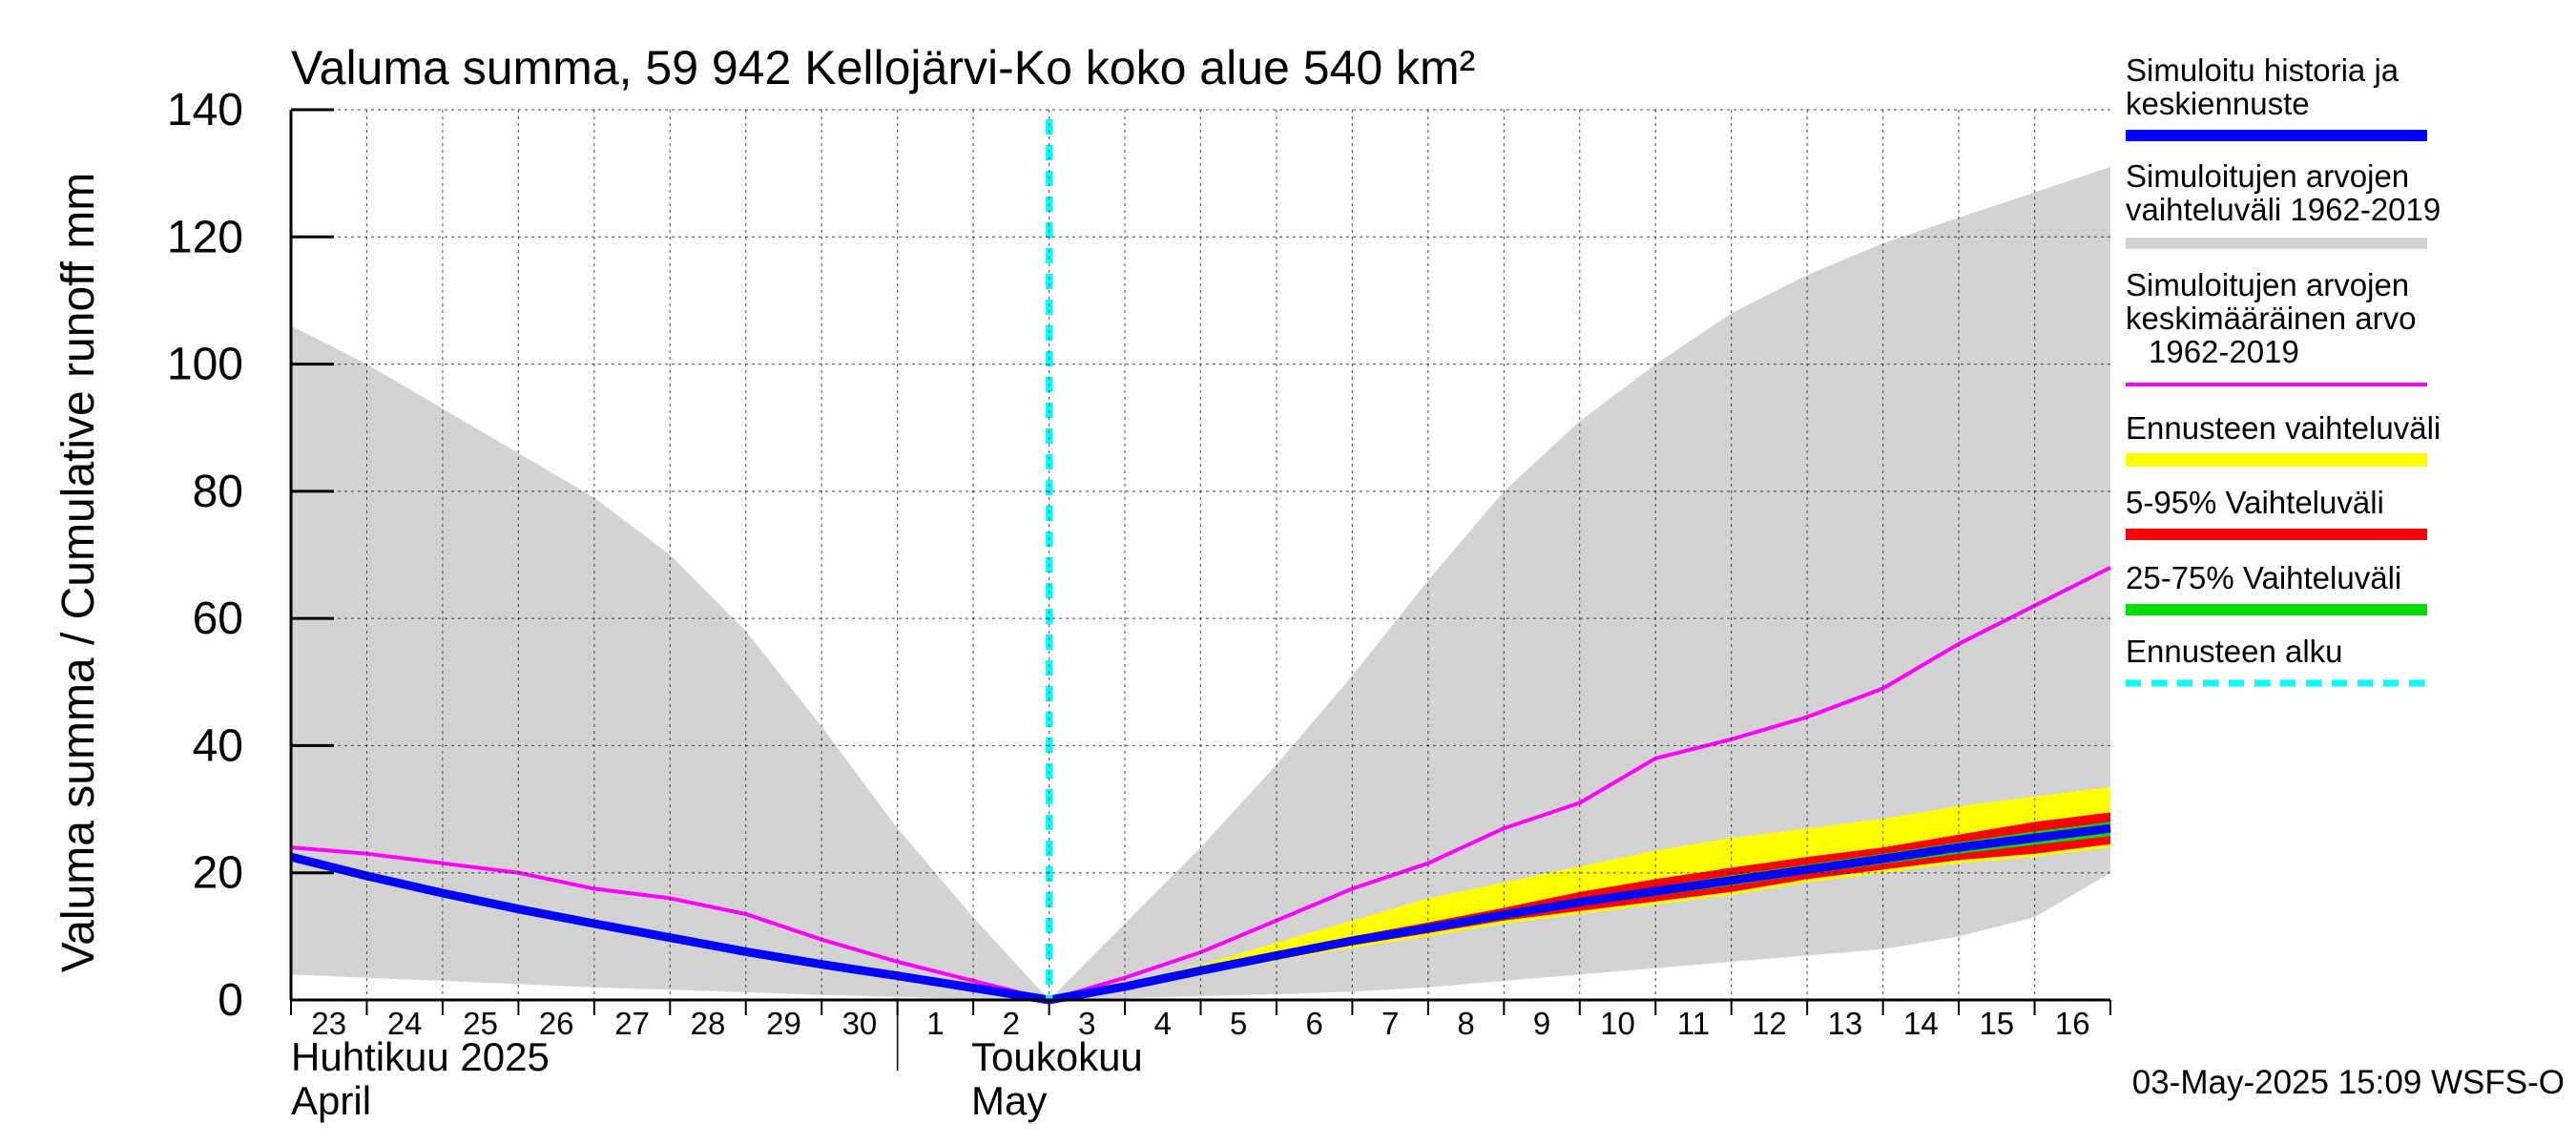  I want to click on y-tick-label: 120, so click(205, 237).